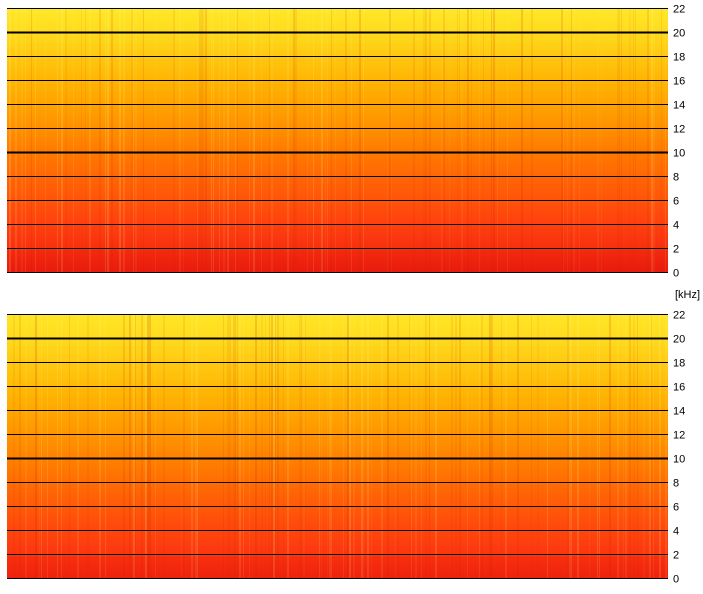 The image size is (703, 594). What do you see at coordinates (679, 142) in the screenshot?
I see `frequency-tick-labels: 0 2 4 6 8 10 12 14 16 18 20 22` at bounding box center [679, 142].